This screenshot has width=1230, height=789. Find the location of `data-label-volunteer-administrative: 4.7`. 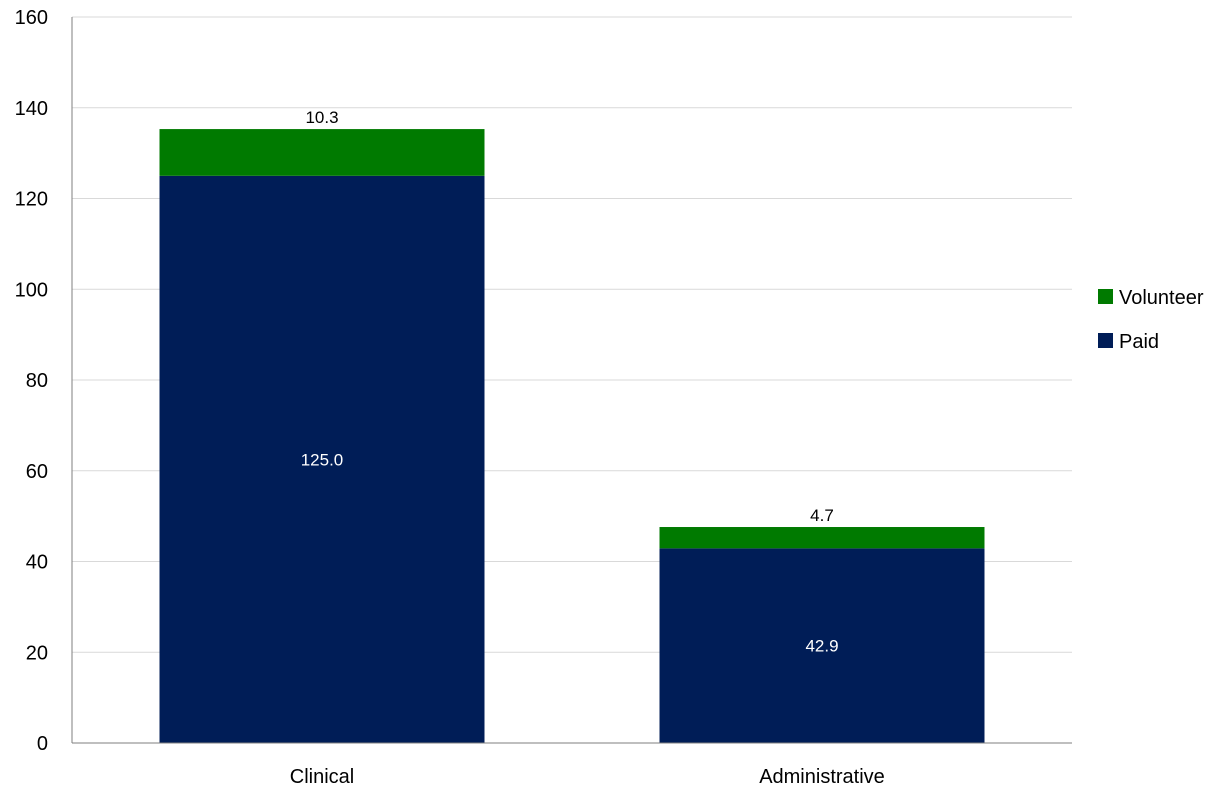

data-label-volunteer-administrative: 4.7 is located at coordinates (822, 515).